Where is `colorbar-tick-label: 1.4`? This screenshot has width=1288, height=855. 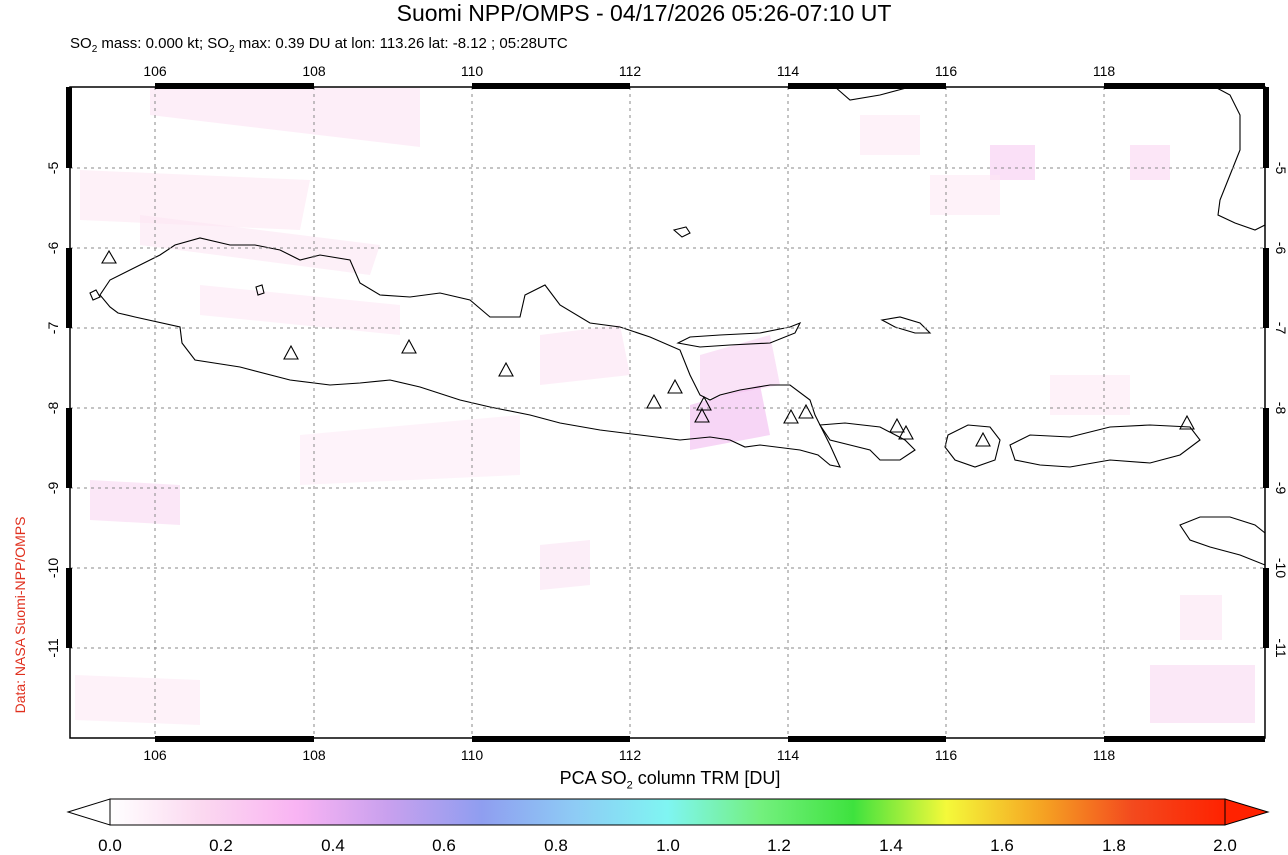
colorbar-tick-label: 1.4 is located at coordinates (891, 845).